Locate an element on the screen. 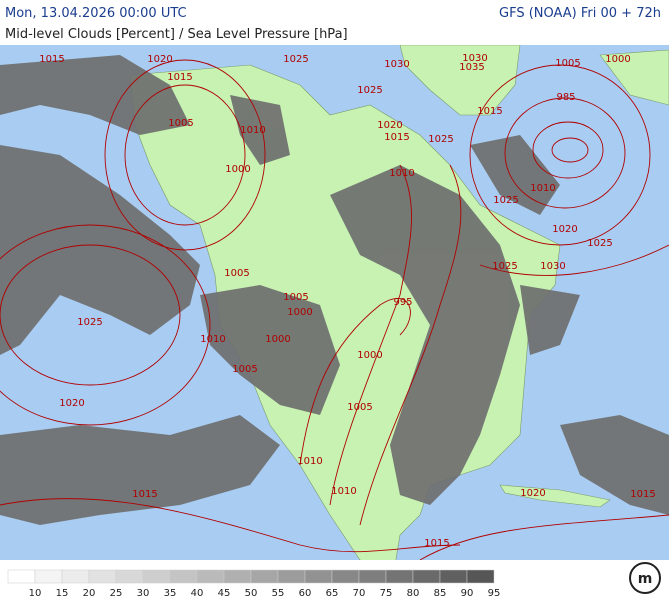  legend-label: 10 is located at coordinates (35, 593).